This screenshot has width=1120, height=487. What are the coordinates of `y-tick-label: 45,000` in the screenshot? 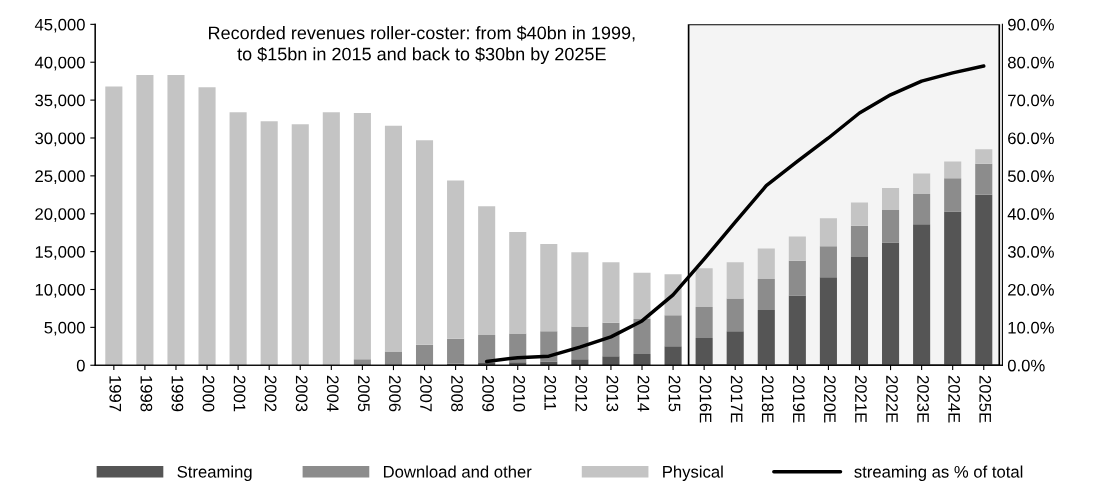 It's located at (59, 25).